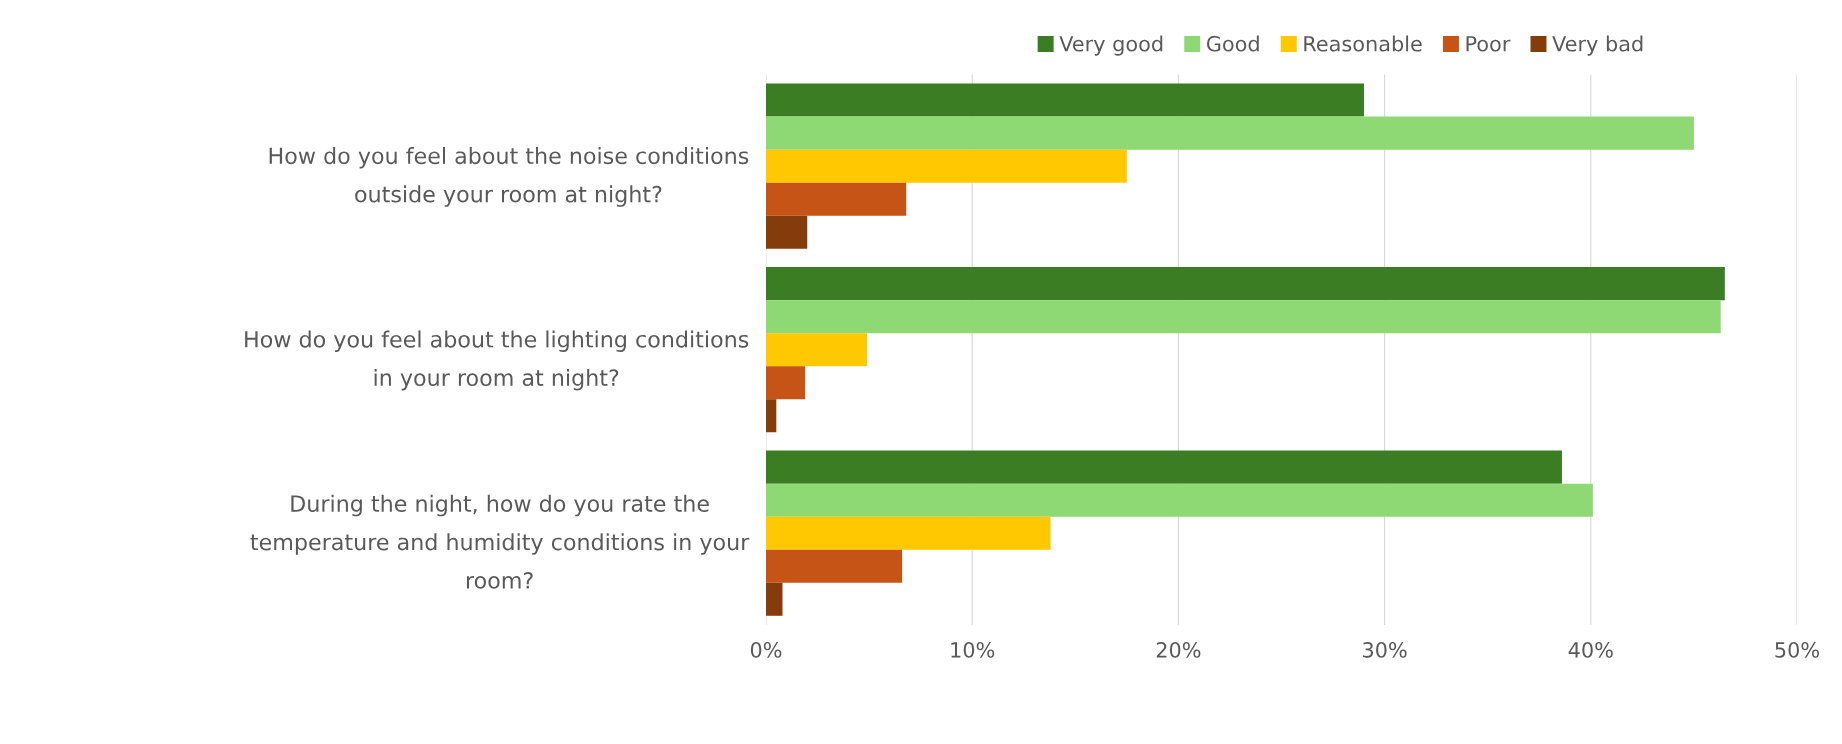 The image size is (1842, 744). What do you see at coordinates (1590, 649) in the screenshot?
I see `x-tick-label: 40%` at bounding box center [1590, 649].